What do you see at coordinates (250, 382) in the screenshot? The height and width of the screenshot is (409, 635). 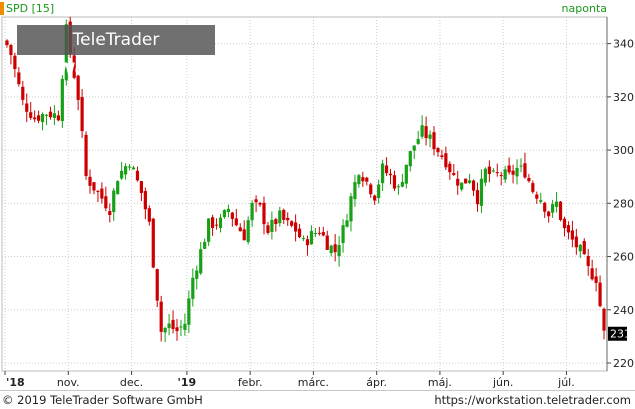 I see `x-tick-label: febr.` at bounding box center [250, 382].